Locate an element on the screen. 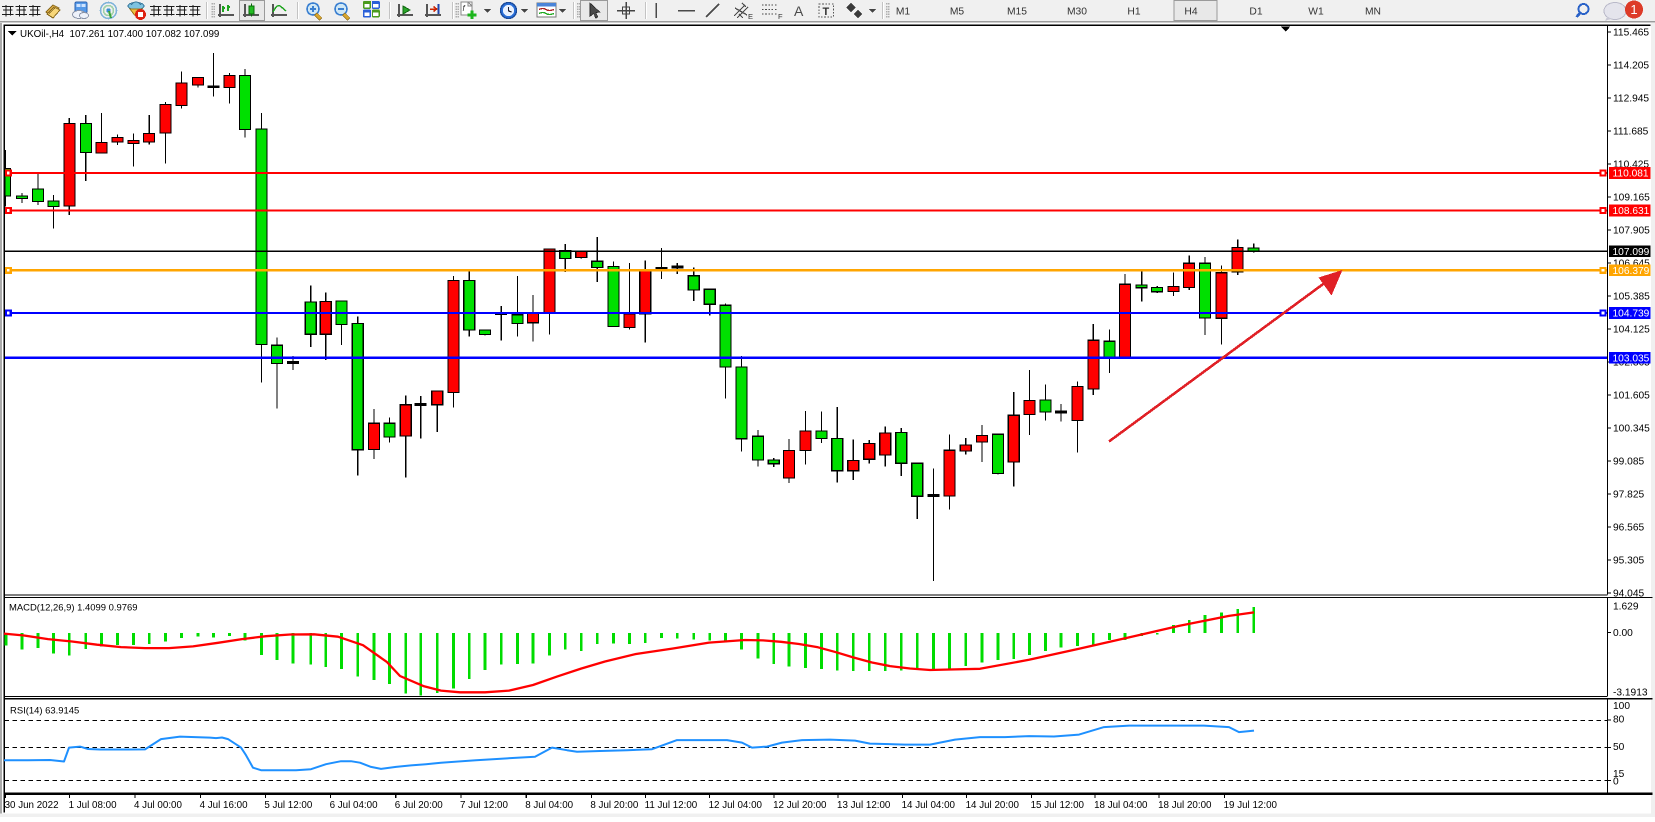 The width and height of the screenshot is (1655, 822). svg-text: 0.00 is located at coordinates (1623, 633).